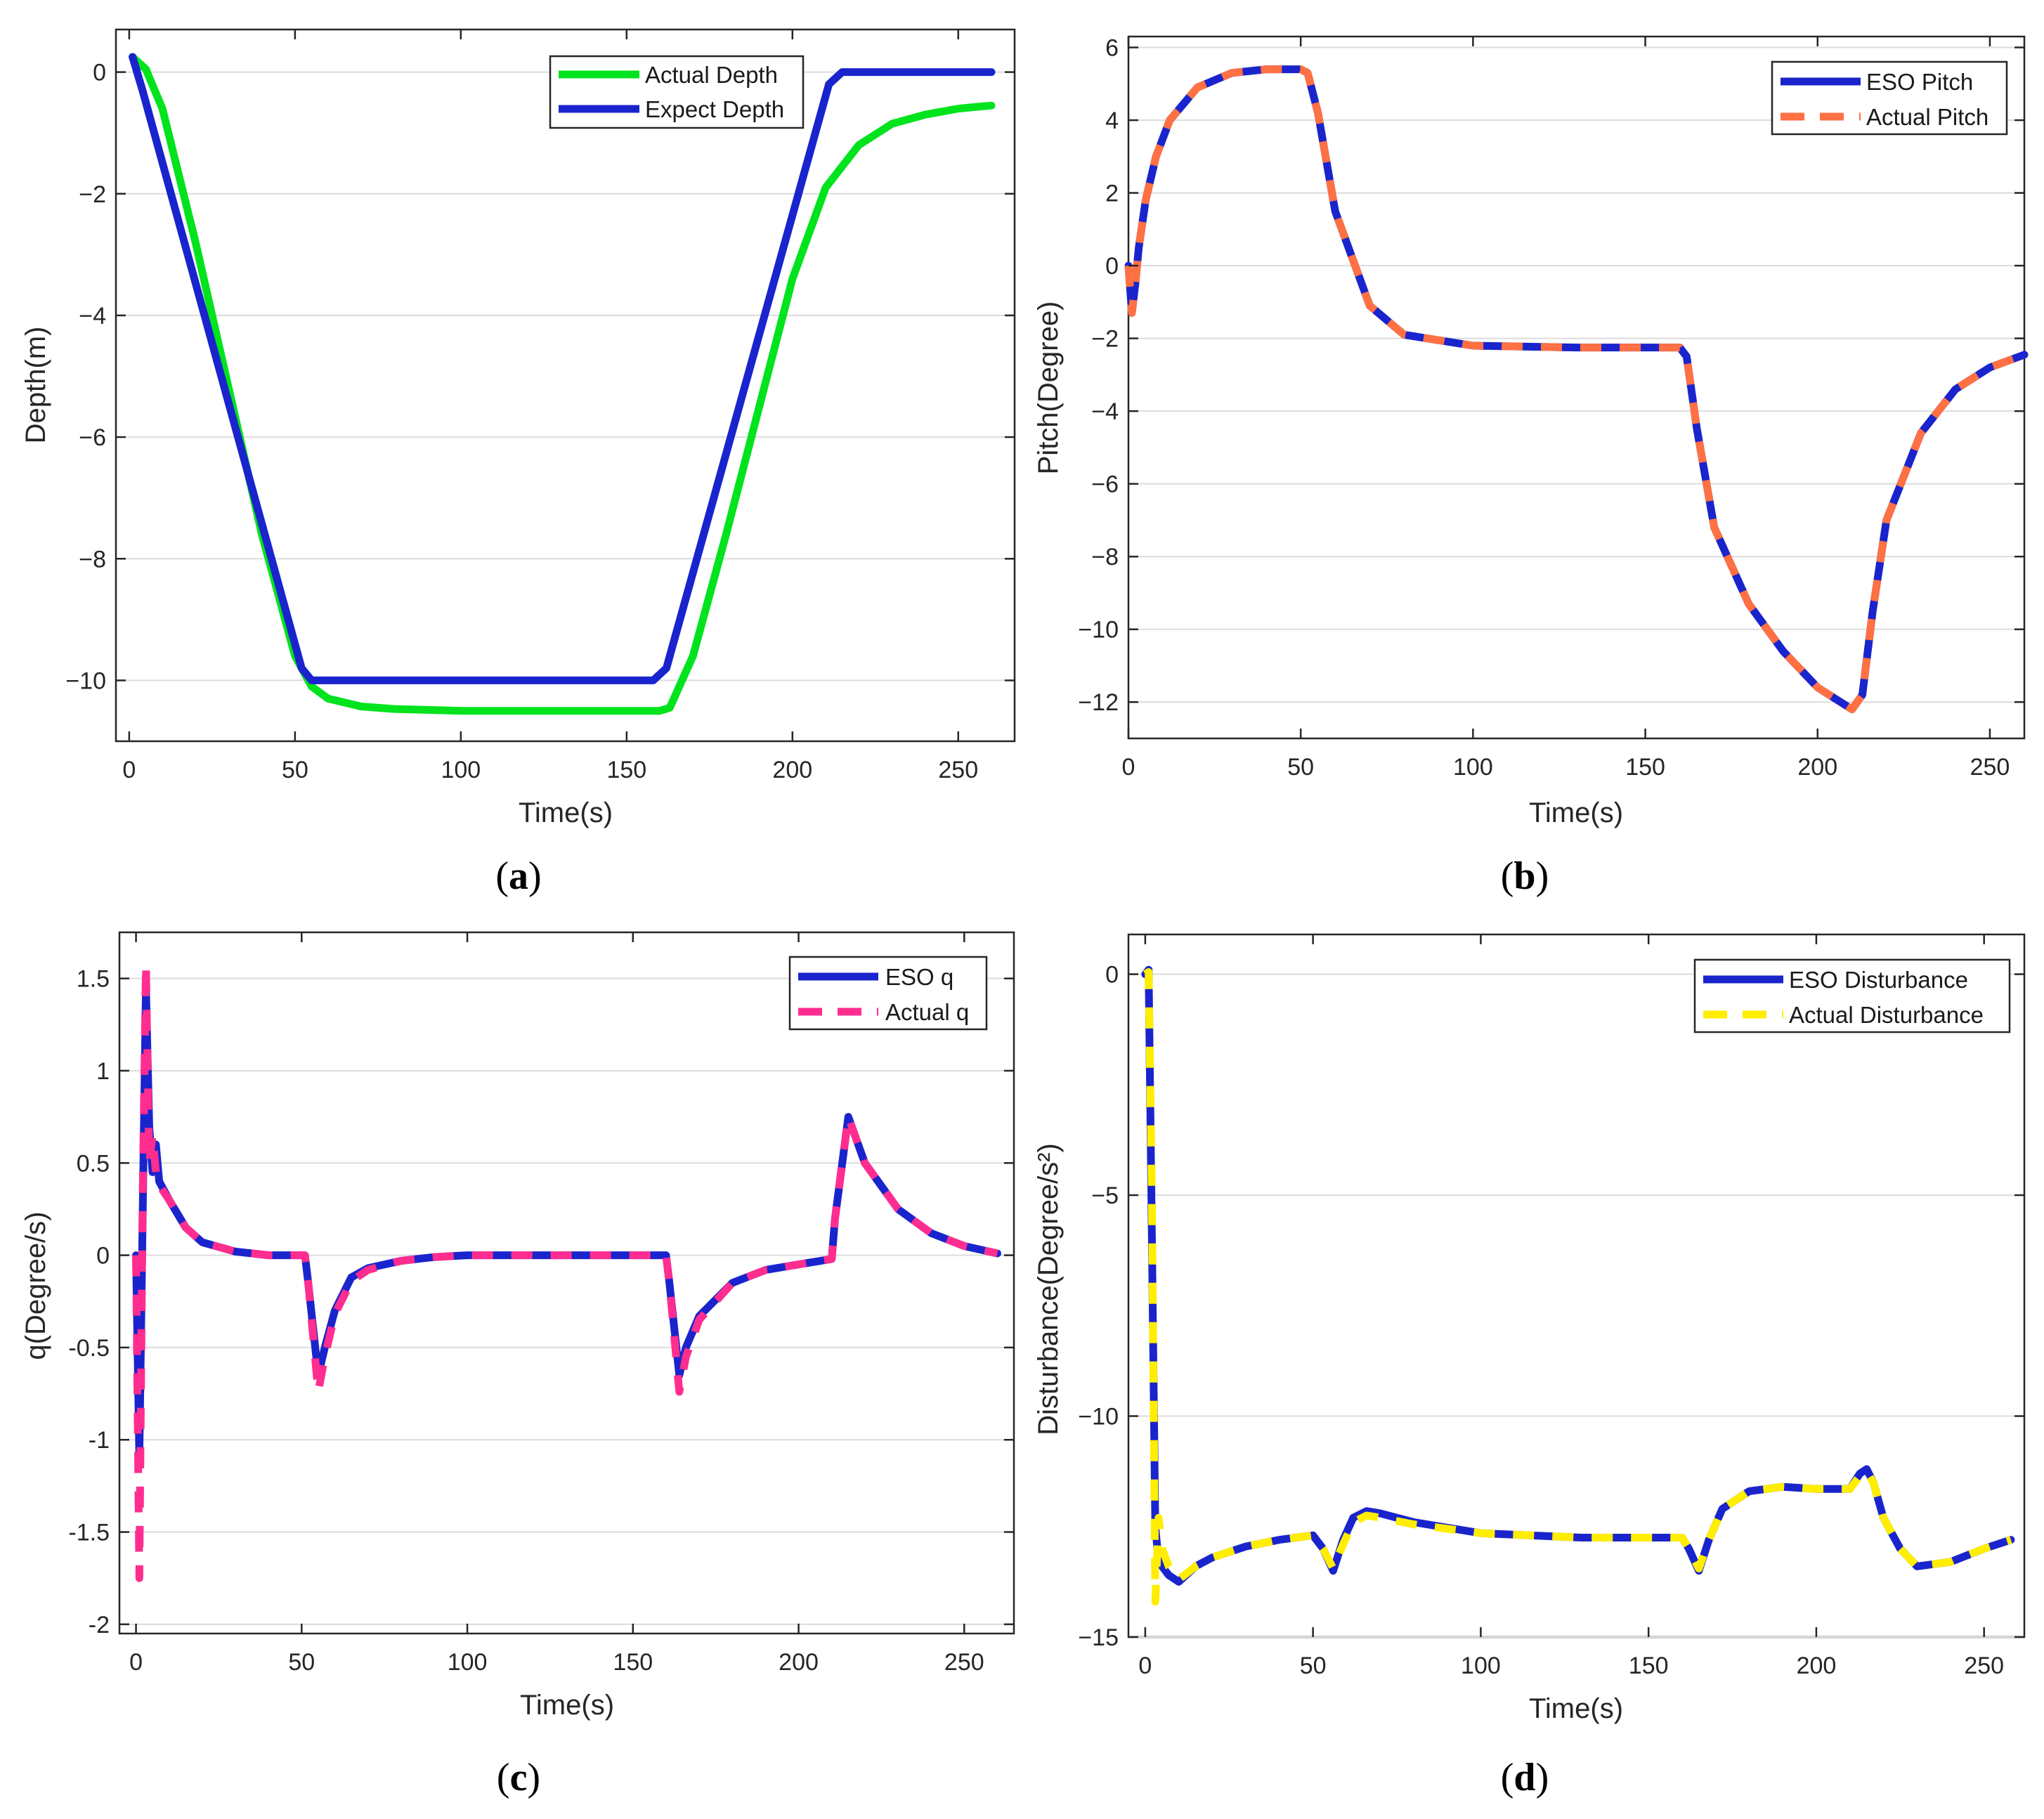 This screenshot has width=2044, height=1819. Describe the element at coordinates (1105, 1195) in the screenshot. I see `y-tick-label: −5` at that location.